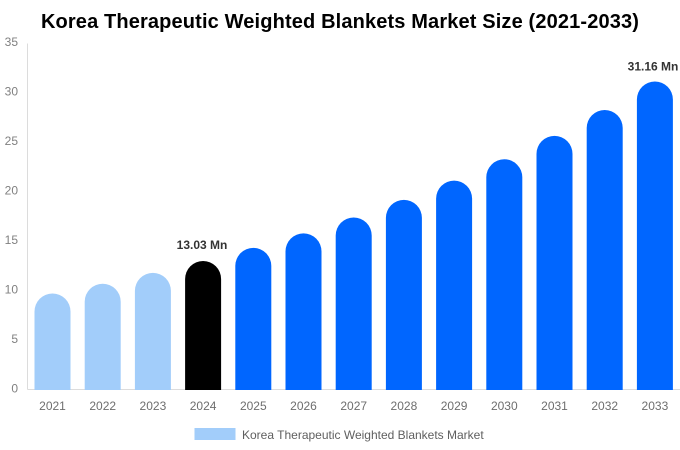  Describe the element at coordinates (52, 406) in the screenshot. I see `svg-text: 2021` at that location.